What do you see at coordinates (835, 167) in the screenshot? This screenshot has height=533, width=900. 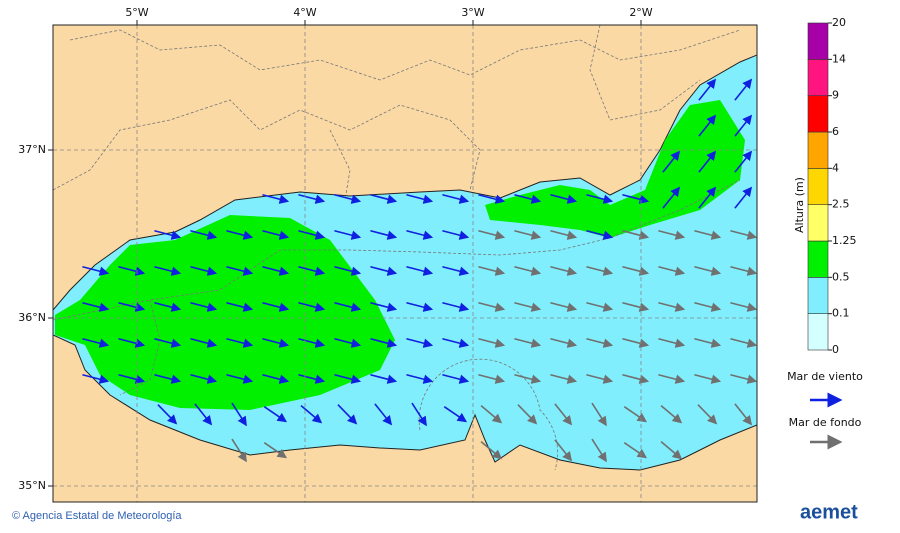 I see `colorbar-label: 4` at bounding box center [835, 167].